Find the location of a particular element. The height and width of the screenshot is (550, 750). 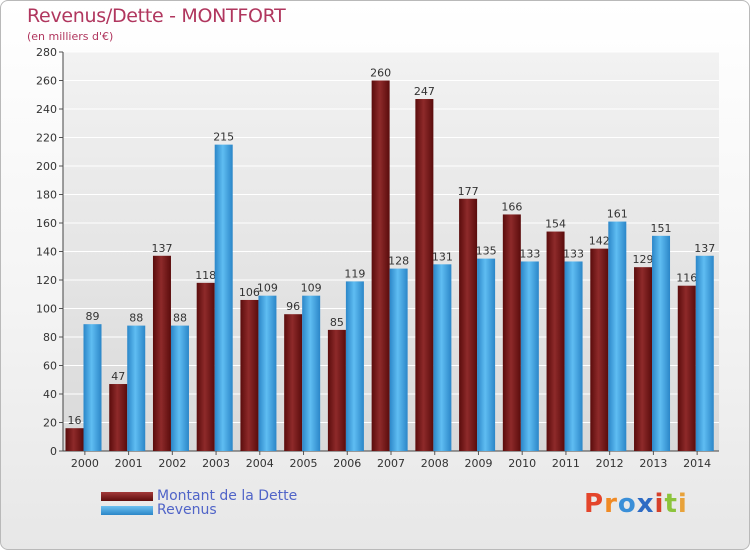

x-tick-label: 2011 is located at coordinates (566, 463).